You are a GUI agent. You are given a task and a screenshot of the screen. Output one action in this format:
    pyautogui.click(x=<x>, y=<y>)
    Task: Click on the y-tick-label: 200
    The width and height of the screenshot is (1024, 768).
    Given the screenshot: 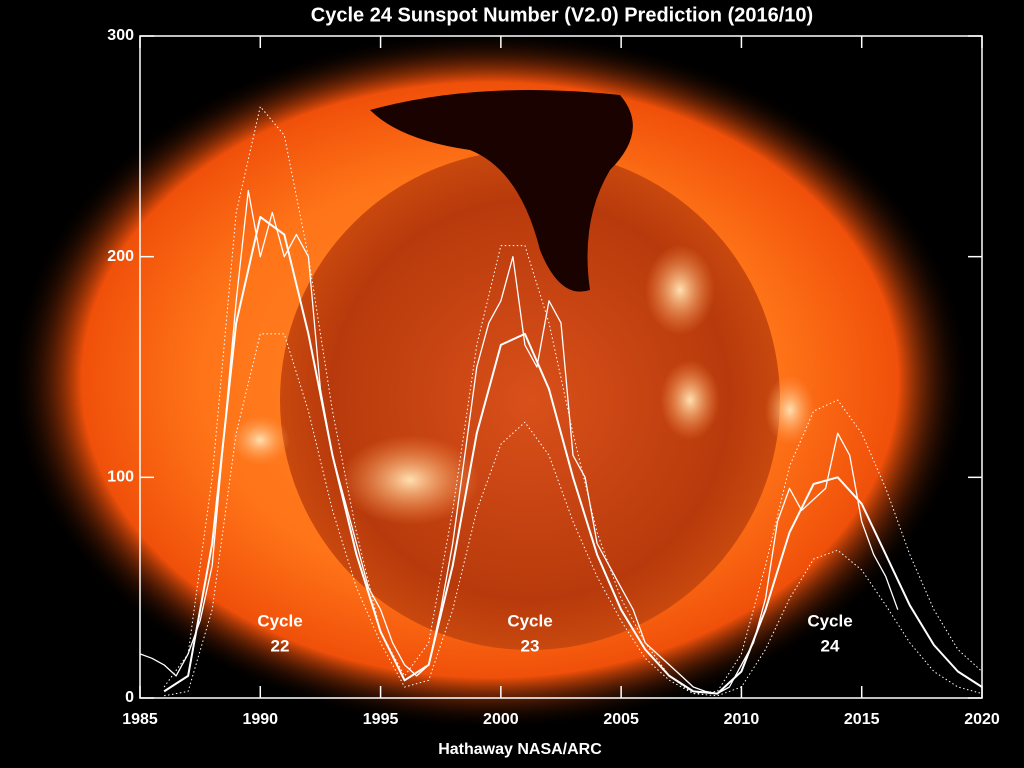 What is the action you would take?
    pyautogui.click(x=120, y=256)
    